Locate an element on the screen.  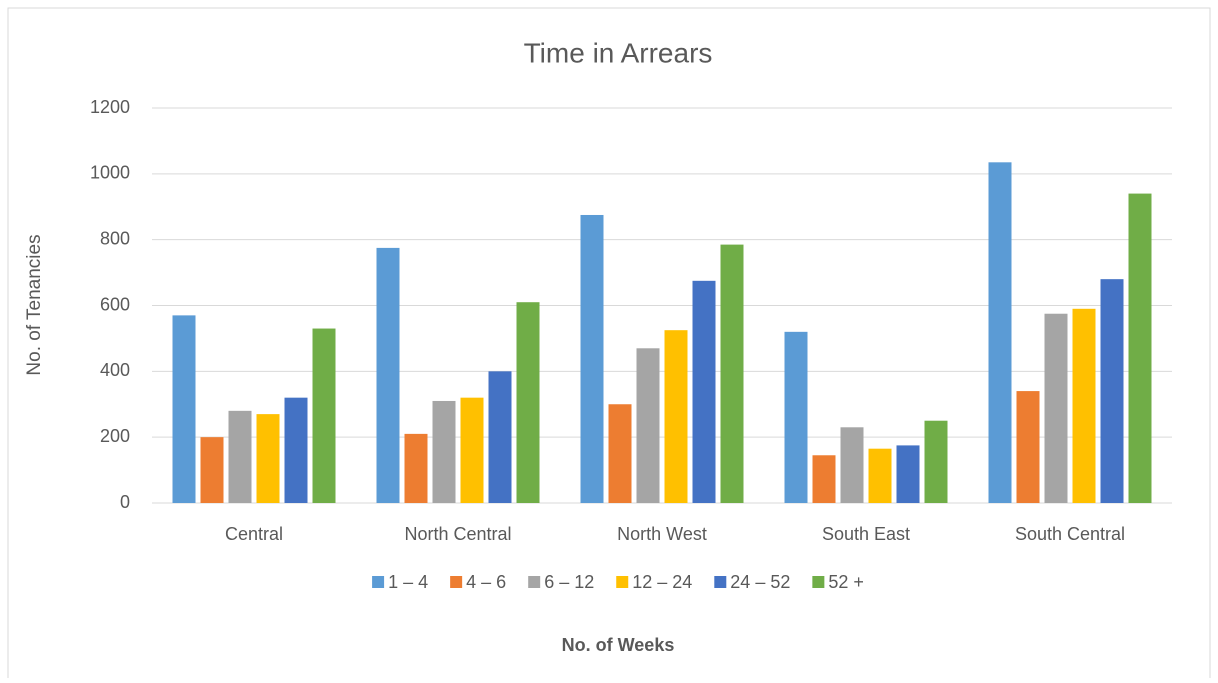
x-tick-label: South East is located at coordinates (866, 534).